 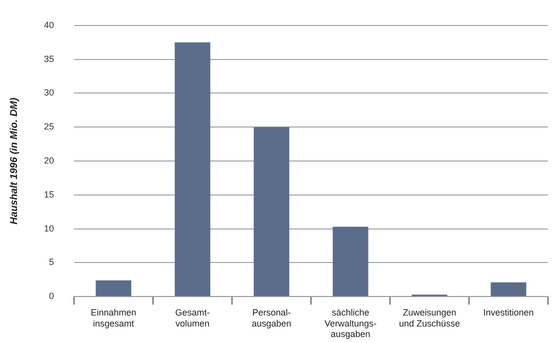 What do you see at coordinates (49, 228) in the screenshot?
I see `y-tick-label: 10` at bounding box center [49, 228].